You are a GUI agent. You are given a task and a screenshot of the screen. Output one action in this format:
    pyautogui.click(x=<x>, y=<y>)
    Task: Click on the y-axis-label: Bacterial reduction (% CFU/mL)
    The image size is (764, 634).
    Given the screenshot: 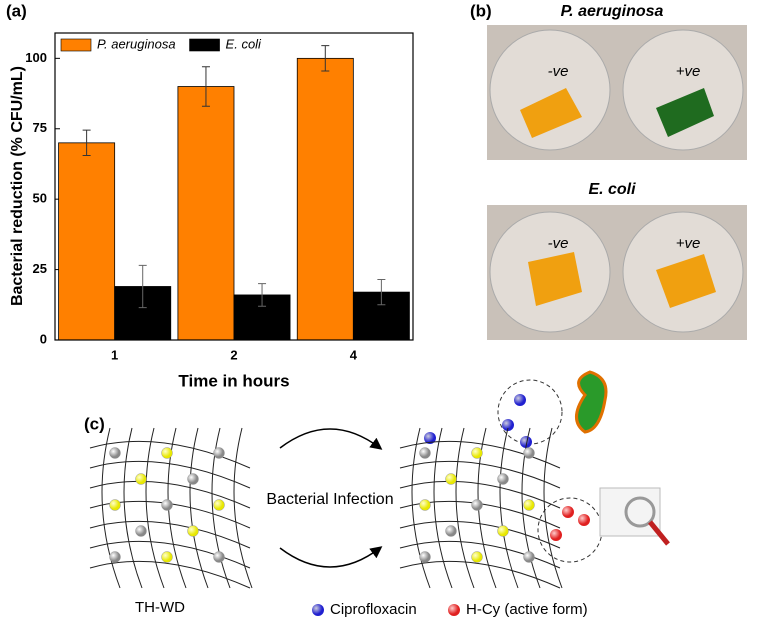 What is the action you would take?
    pyautogui.click(x=17, y=186)
    